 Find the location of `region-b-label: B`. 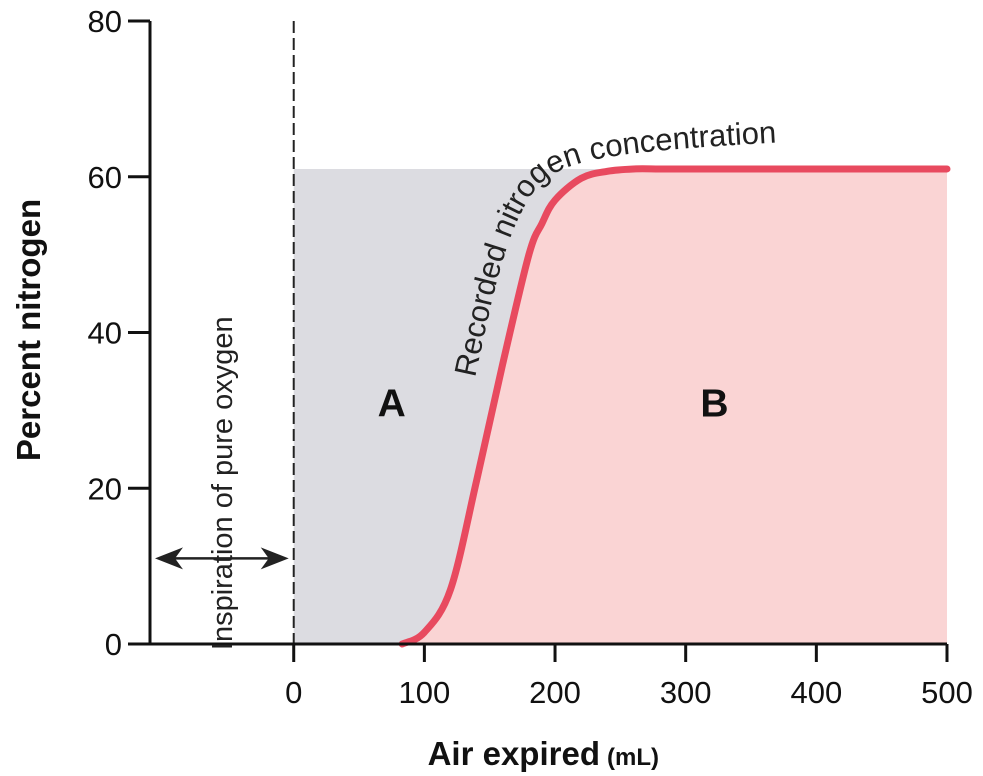

region-b-label: B is located at coordinates (714, 404).